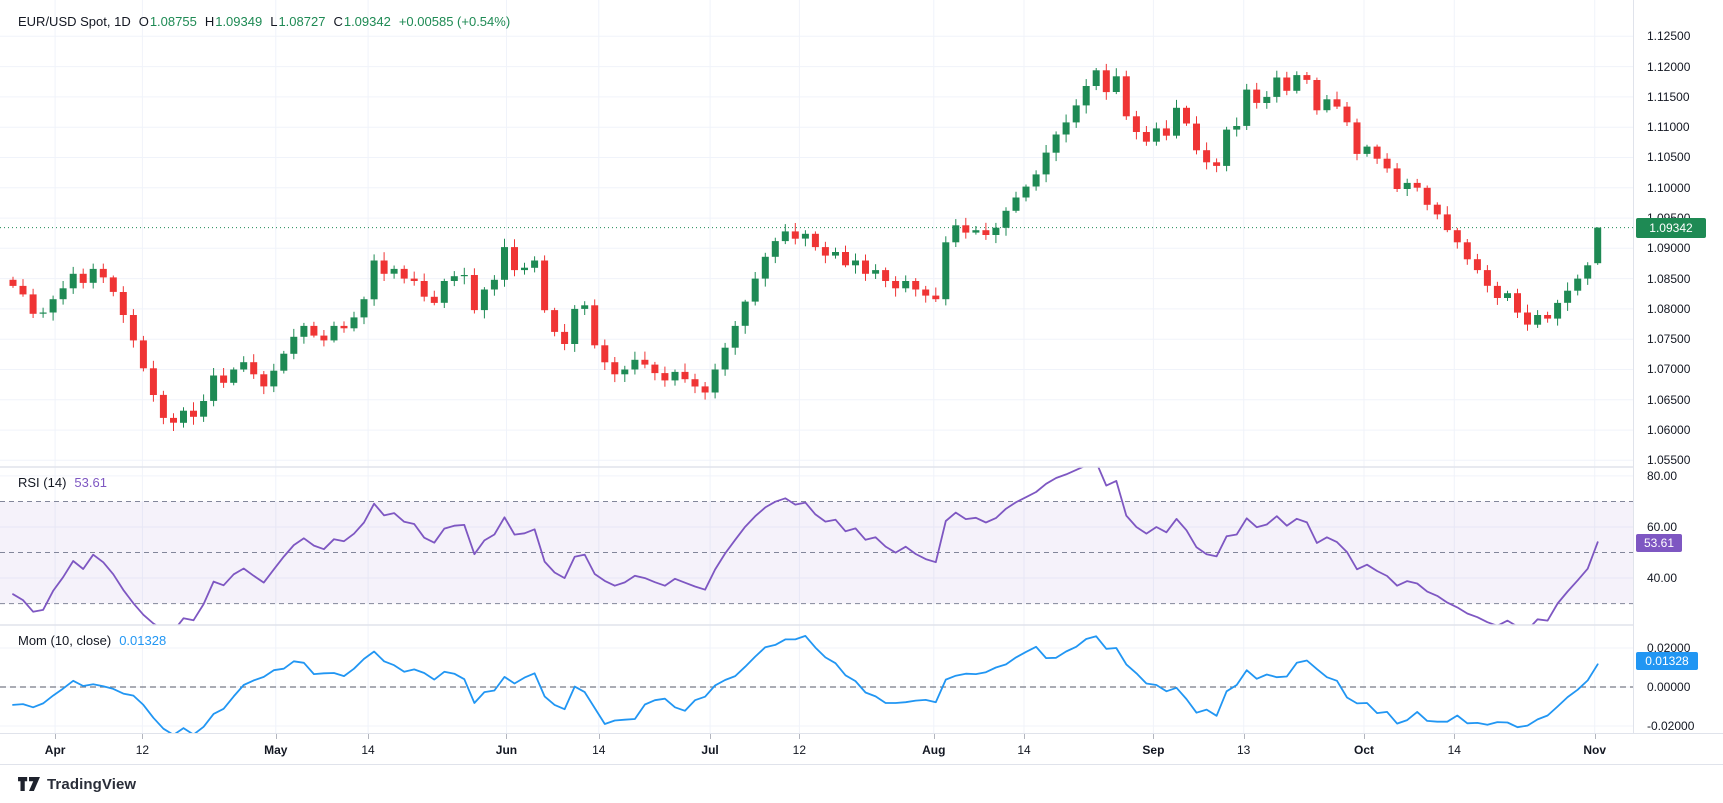  Describe the element at coordinates (29, 784) in the screenshot. I see `tradingview-logo-icon` at that location.